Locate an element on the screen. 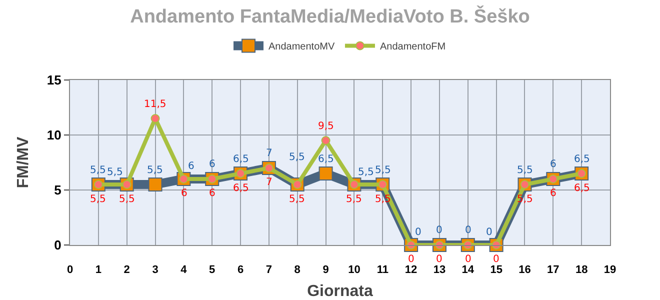  x-tick-label: 3 is located at coordinates (155, 270).